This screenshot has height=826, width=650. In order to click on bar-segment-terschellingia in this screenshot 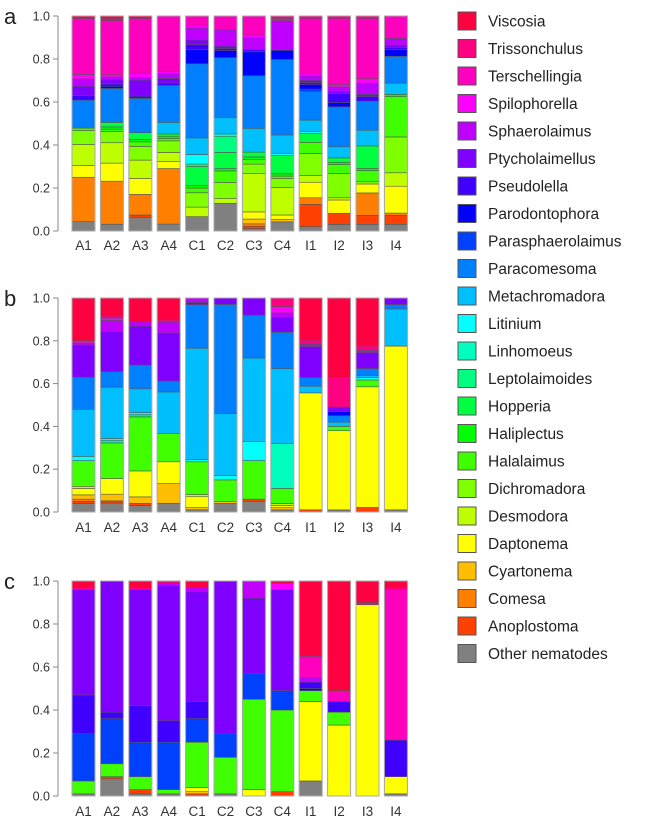, I will do `click(310, 45)`.